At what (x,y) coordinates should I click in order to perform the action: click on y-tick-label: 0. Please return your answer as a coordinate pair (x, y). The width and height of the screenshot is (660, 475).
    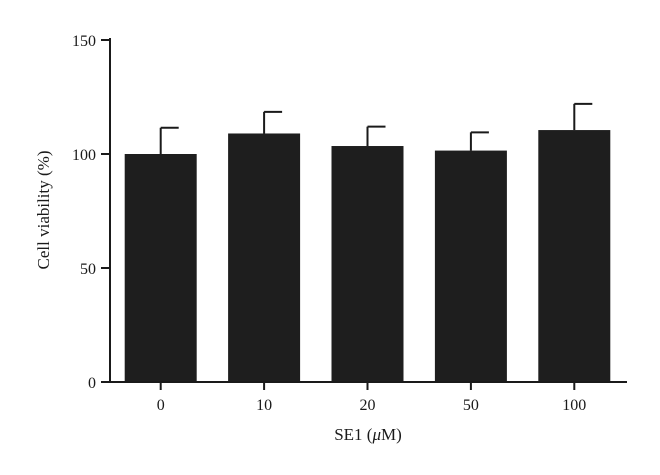
    Looking at the image, I should click on (92, 383).